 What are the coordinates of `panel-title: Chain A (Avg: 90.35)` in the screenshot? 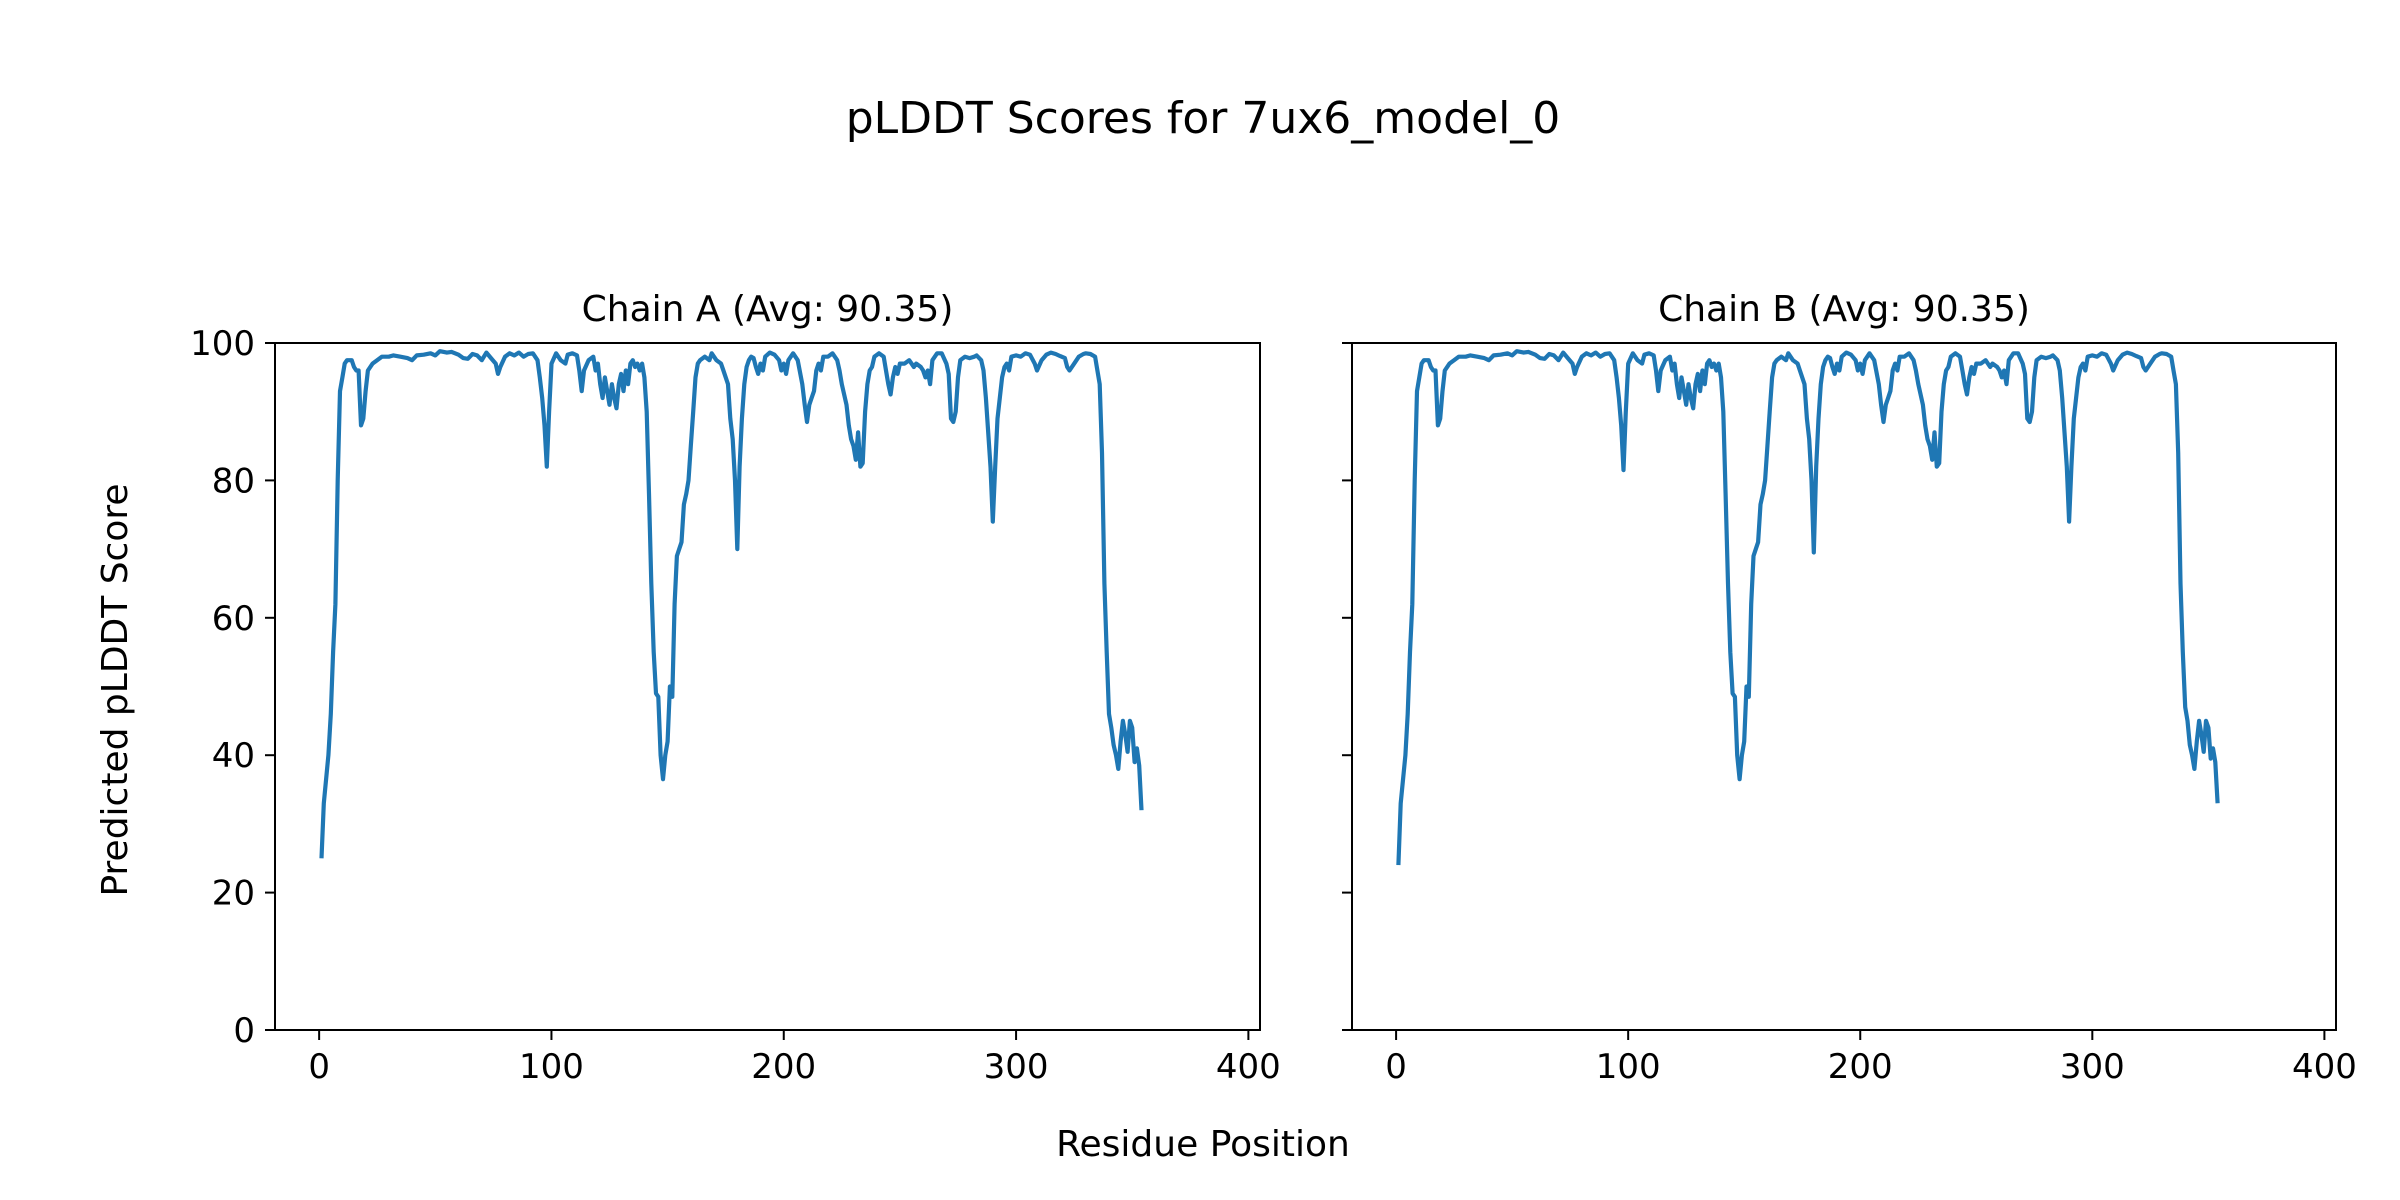 It's located at (768, 309).